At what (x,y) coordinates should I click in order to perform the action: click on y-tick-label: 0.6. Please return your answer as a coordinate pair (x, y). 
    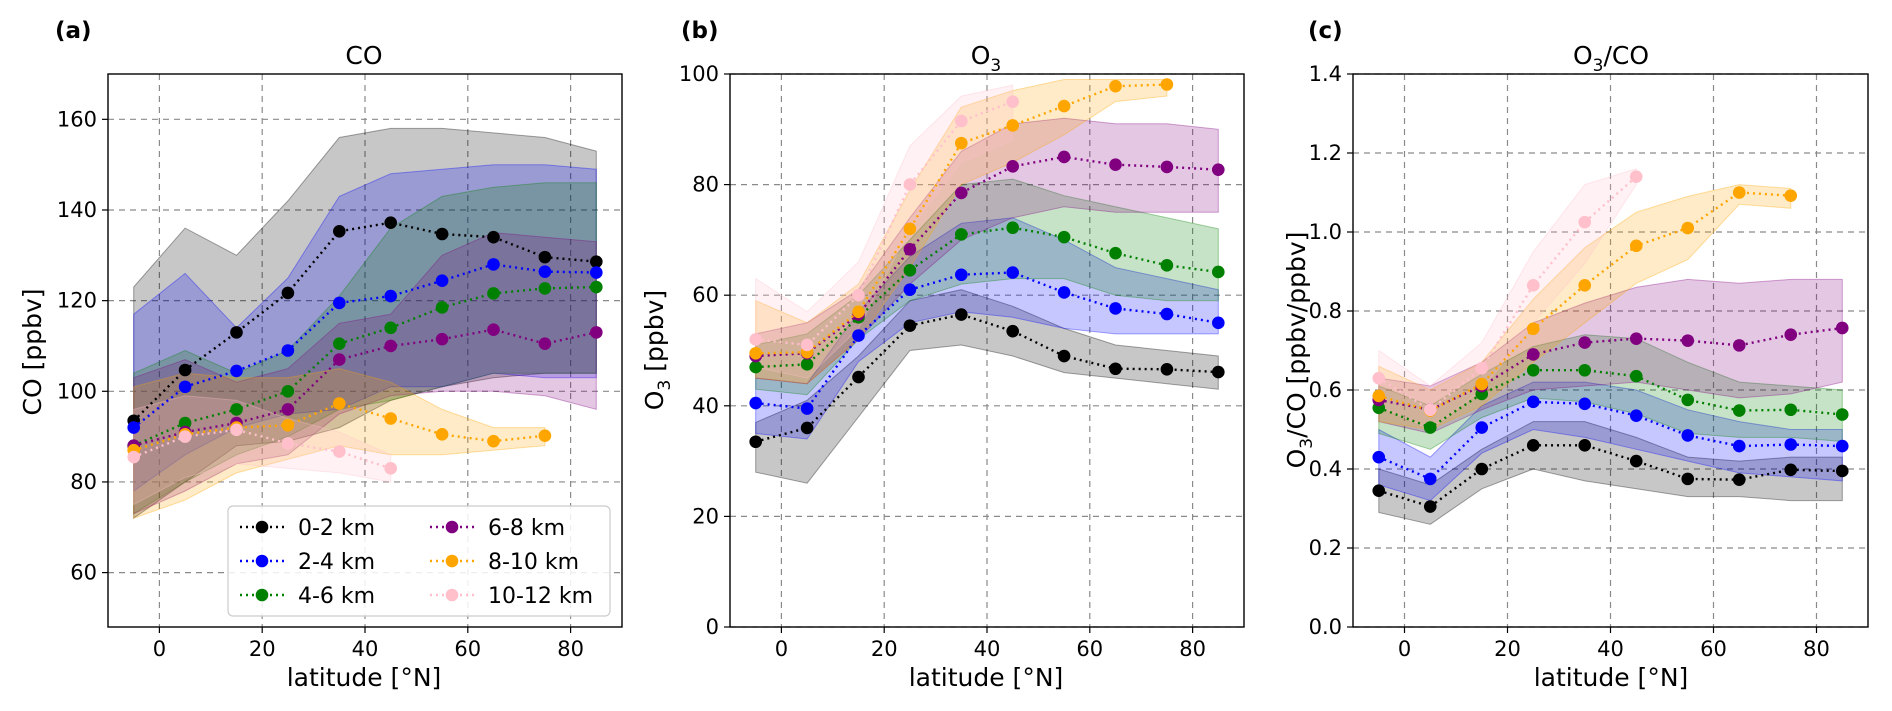
    Looking at the image, I should click on (1325, 390).